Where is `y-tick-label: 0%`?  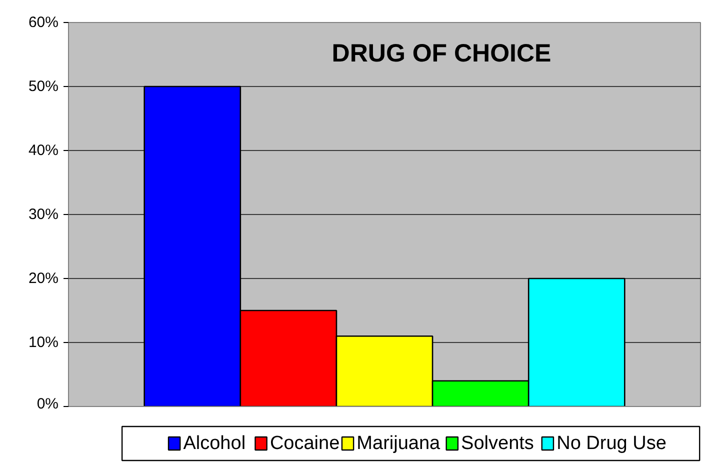 y-tick-label: 0% is located at coordinates (47, 404).